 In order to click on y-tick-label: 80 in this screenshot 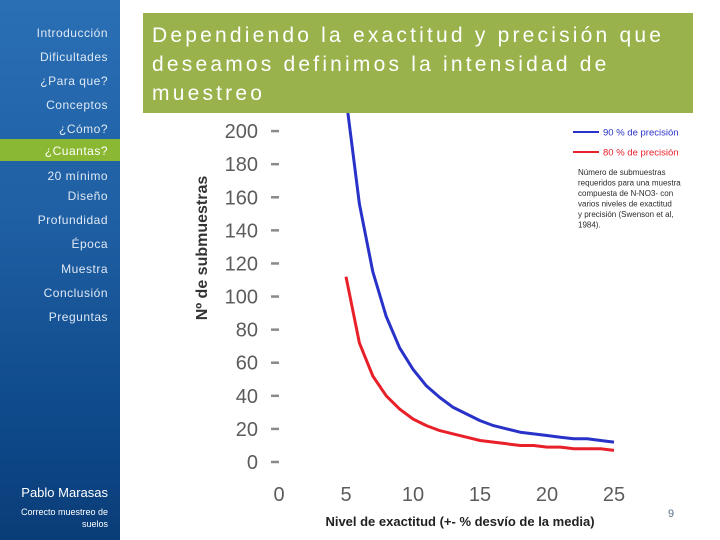, I will do `click(247, 331)`.